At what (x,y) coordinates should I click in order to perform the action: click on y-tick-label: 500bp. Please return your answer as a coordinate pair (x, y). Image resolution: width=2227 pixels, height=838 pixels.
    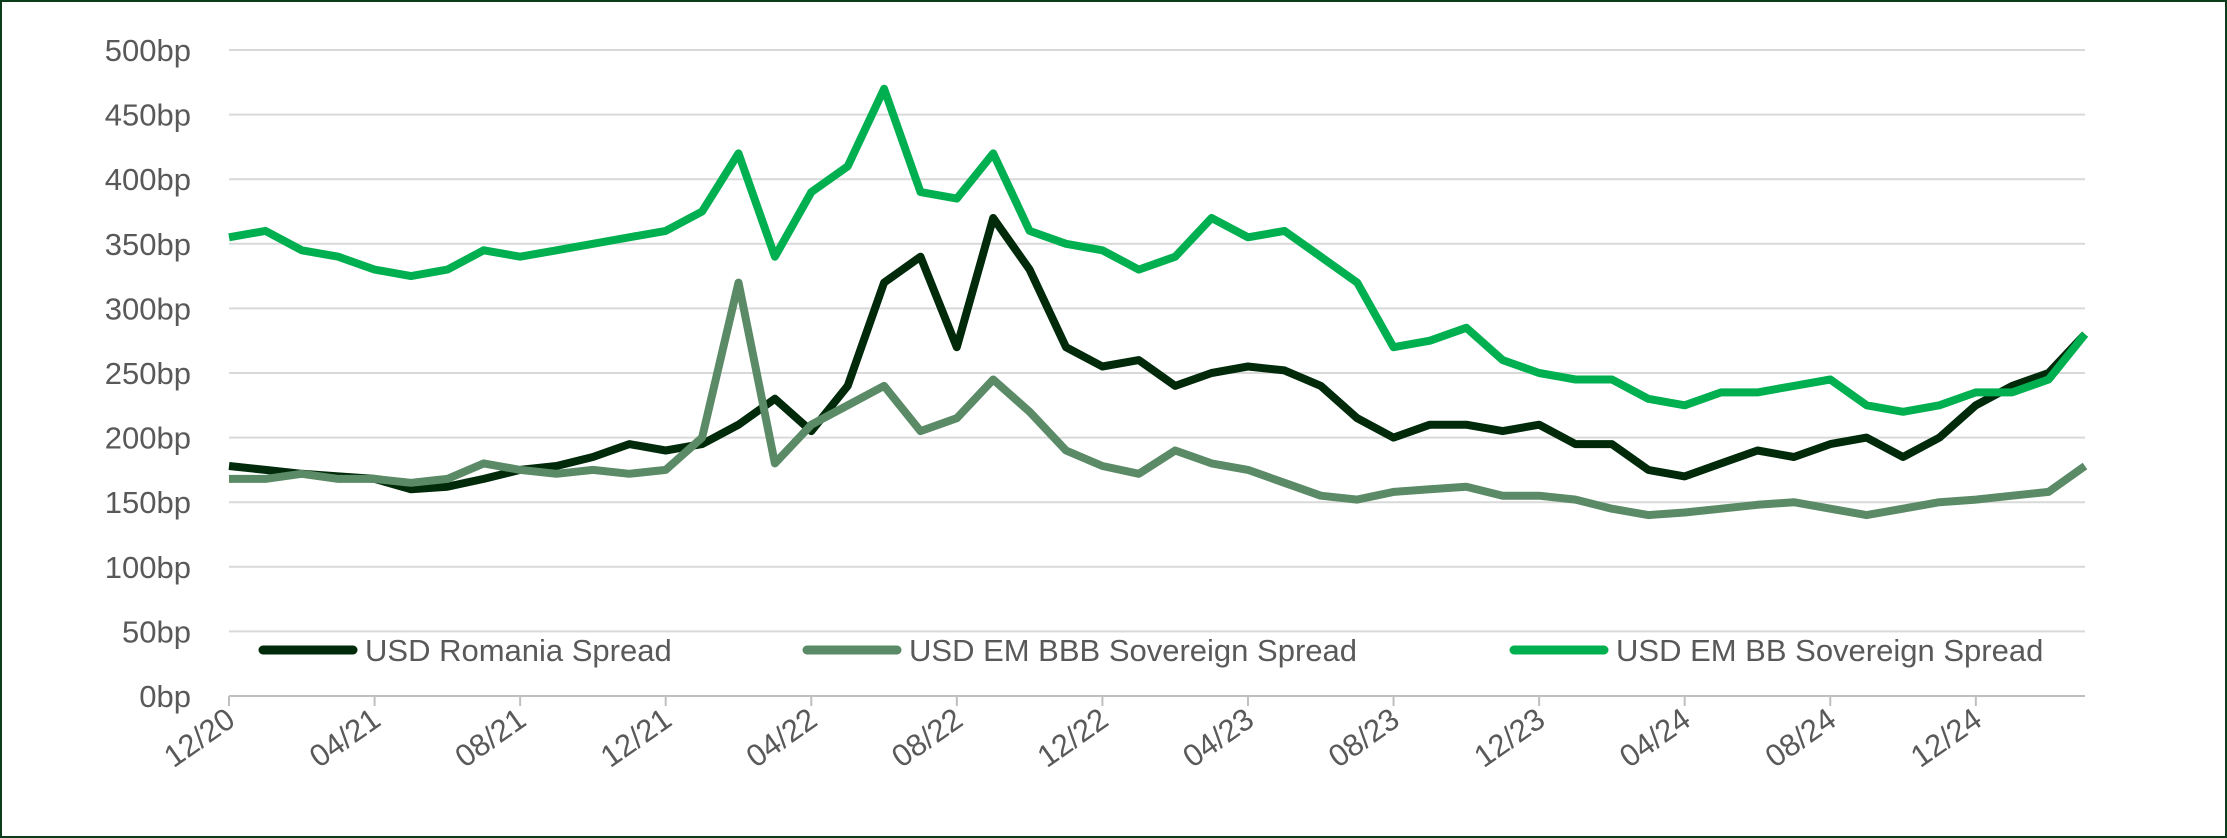
    Looking at the image, I should click on (148, 50).